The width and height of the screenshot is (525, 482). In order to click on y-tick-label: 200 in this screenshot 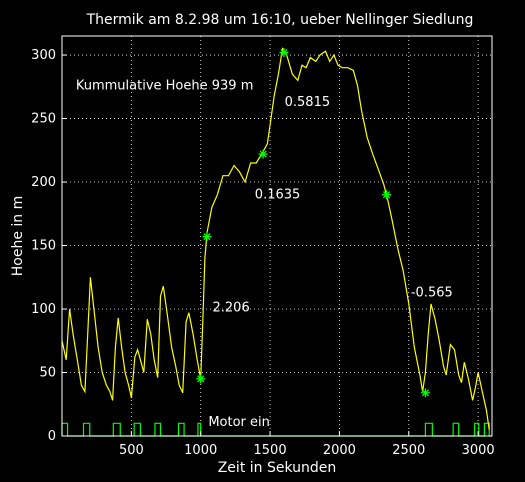, I will do `click(43, 182)`.